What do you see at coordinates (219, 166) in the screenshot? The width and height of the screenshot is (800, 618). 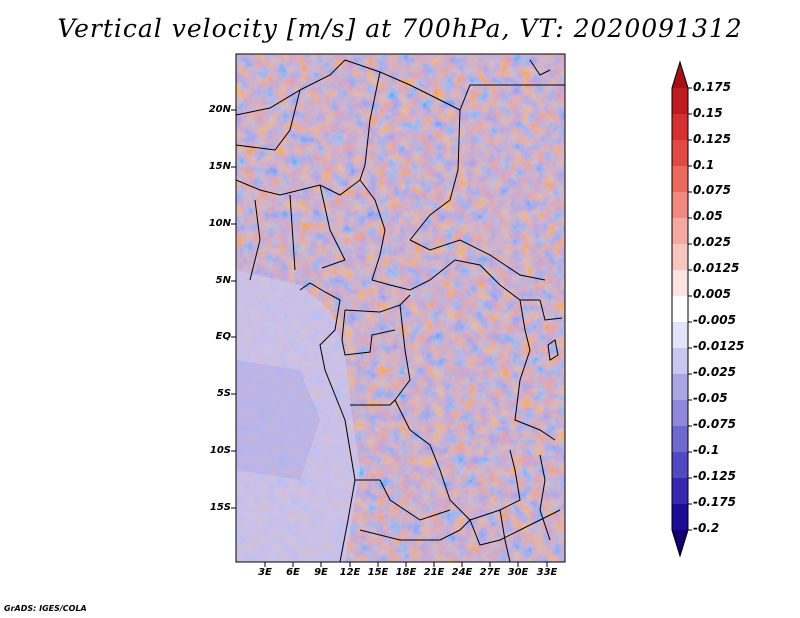 I see `lat-label: 15N` at bounding box center [219, 166].